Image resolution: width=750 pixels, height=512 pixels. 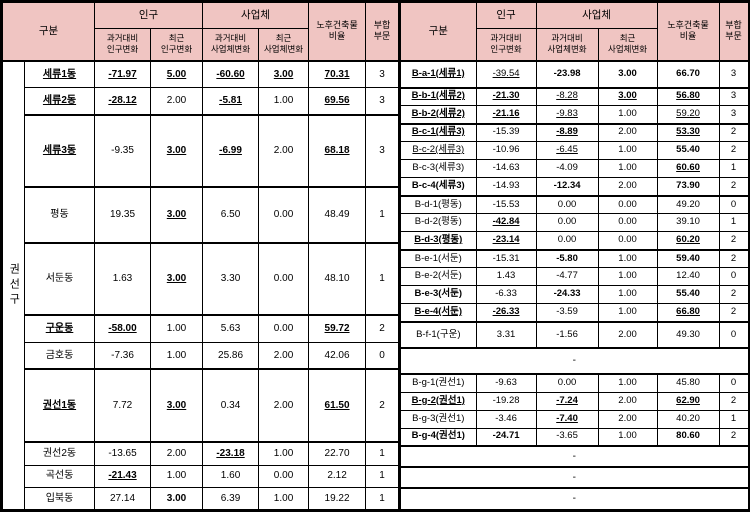 What do you see at coordinates (688, 187) in the screenshot?
I see `value-cell: 73.90` at bounding box center [688, 187].